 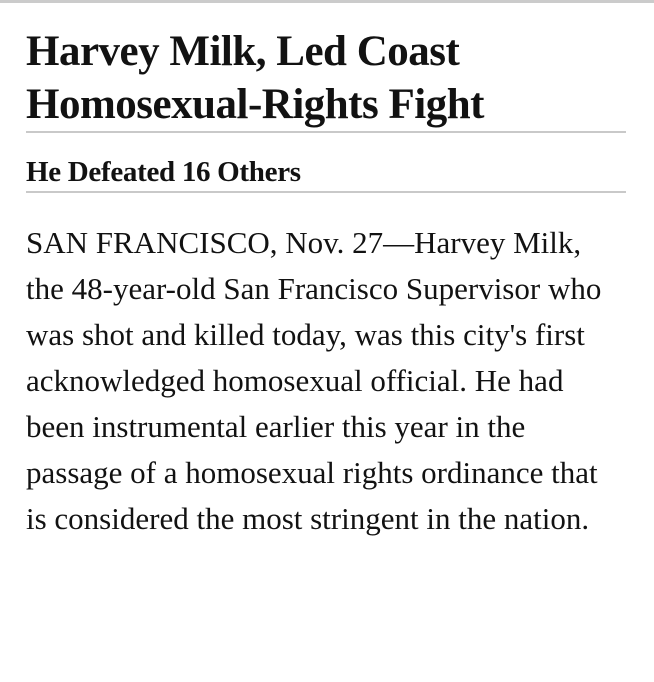 I want to click on headline-line-1: Harvey Milk, Led Coast, so click(x=243, y=51).